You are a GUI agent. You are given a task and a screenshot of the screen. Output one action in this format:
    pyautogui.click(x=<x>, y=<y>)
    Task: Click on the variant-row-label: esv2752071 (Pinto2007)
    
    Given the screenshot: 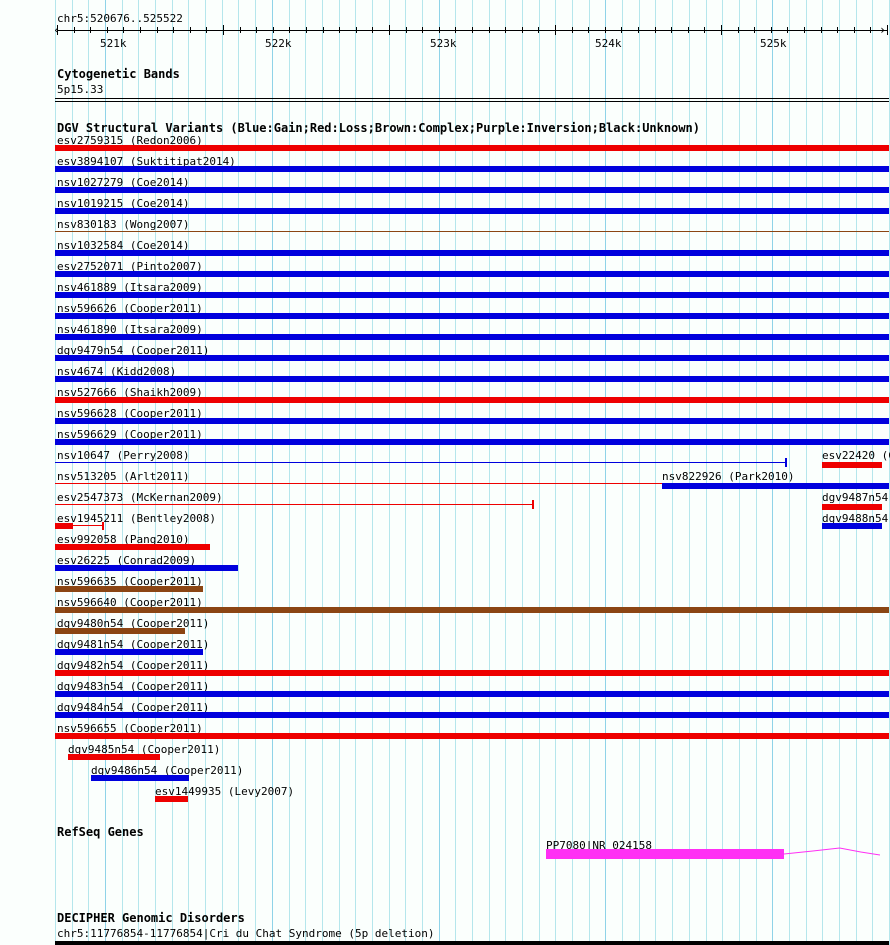 What is the action you would take?
    pyautogui.click(x=130, y=266)
    